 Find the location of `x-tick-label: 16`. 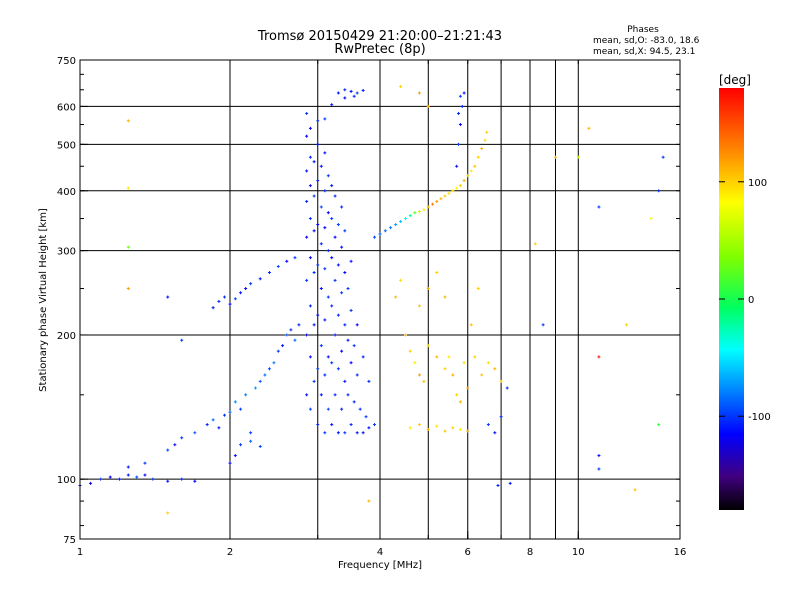

x-tick-label: 16 is located at coordinates (680, 552).